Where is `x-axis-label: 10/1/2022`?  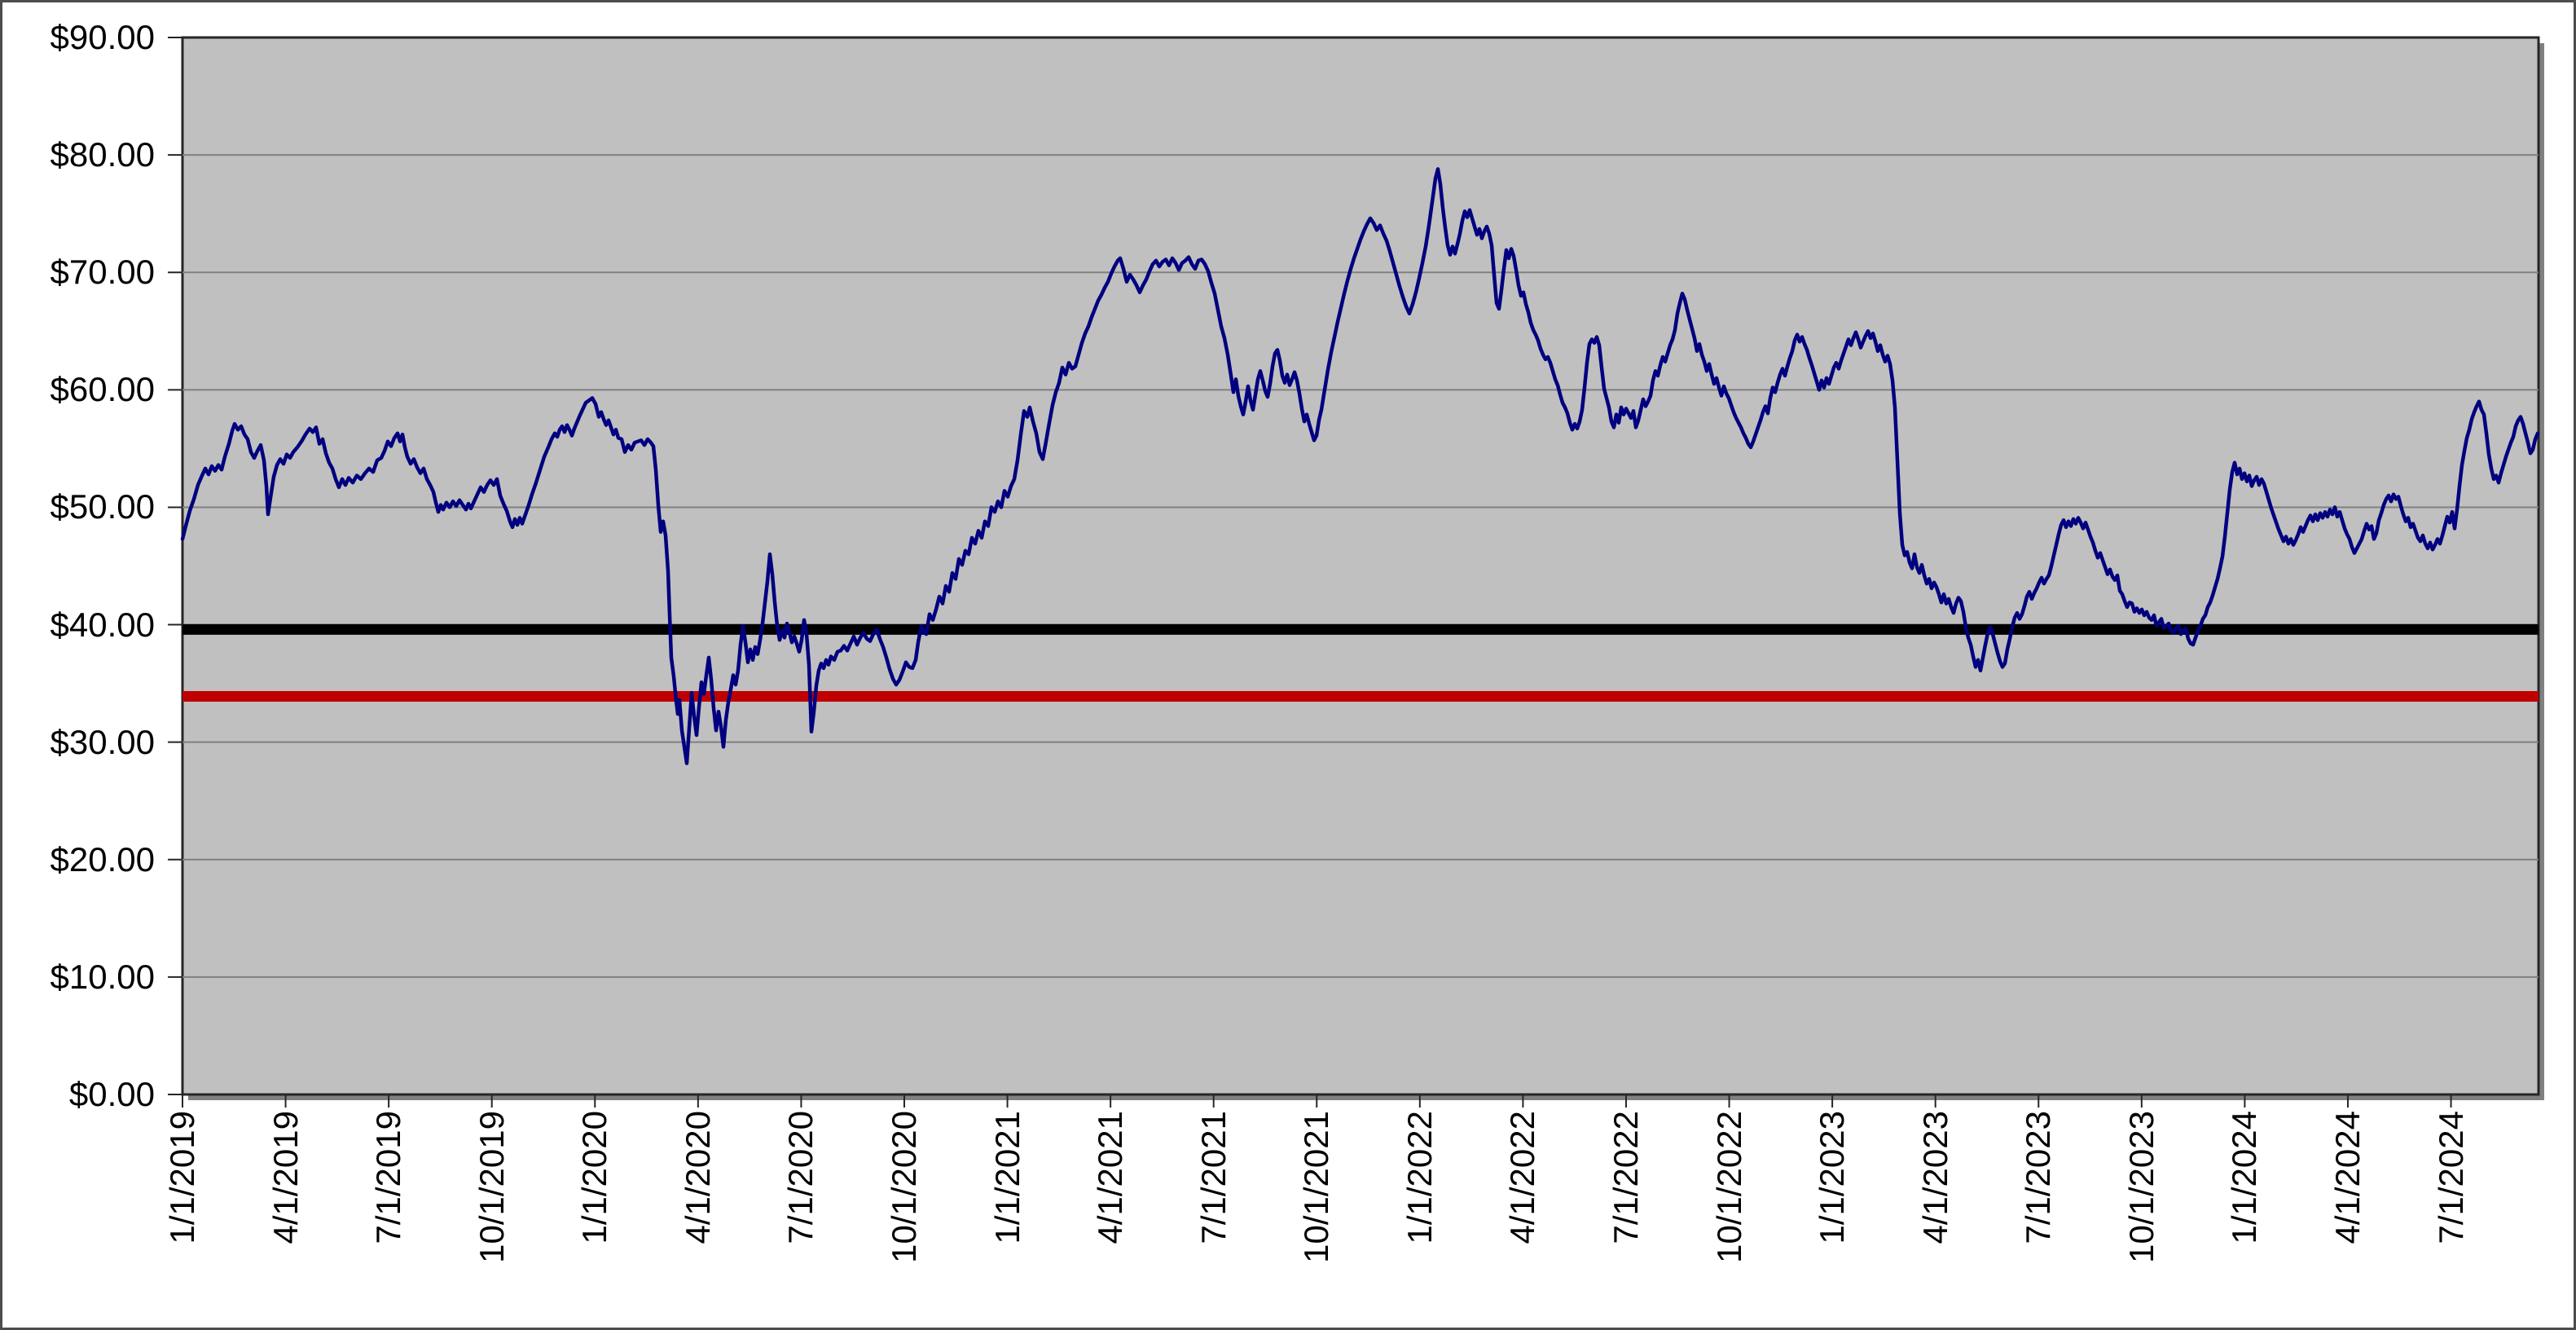 x-axis-label: 10/1/2022 is located at coordinates (1728, 1187).